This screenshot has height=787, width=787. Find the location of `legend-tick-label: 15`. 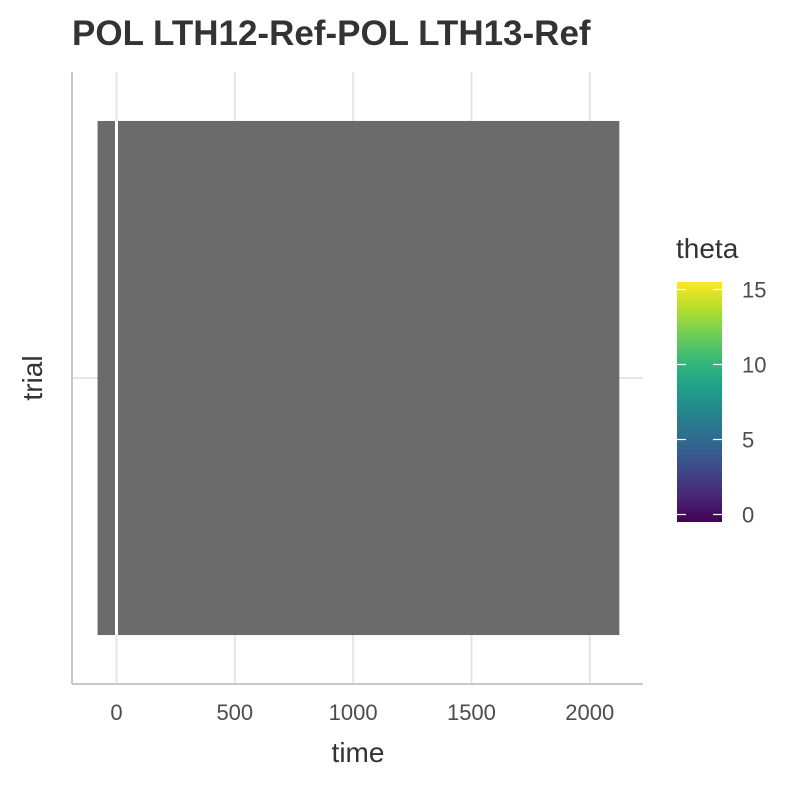

legend-tick-label: 15 is located at coordinates (754, 290).